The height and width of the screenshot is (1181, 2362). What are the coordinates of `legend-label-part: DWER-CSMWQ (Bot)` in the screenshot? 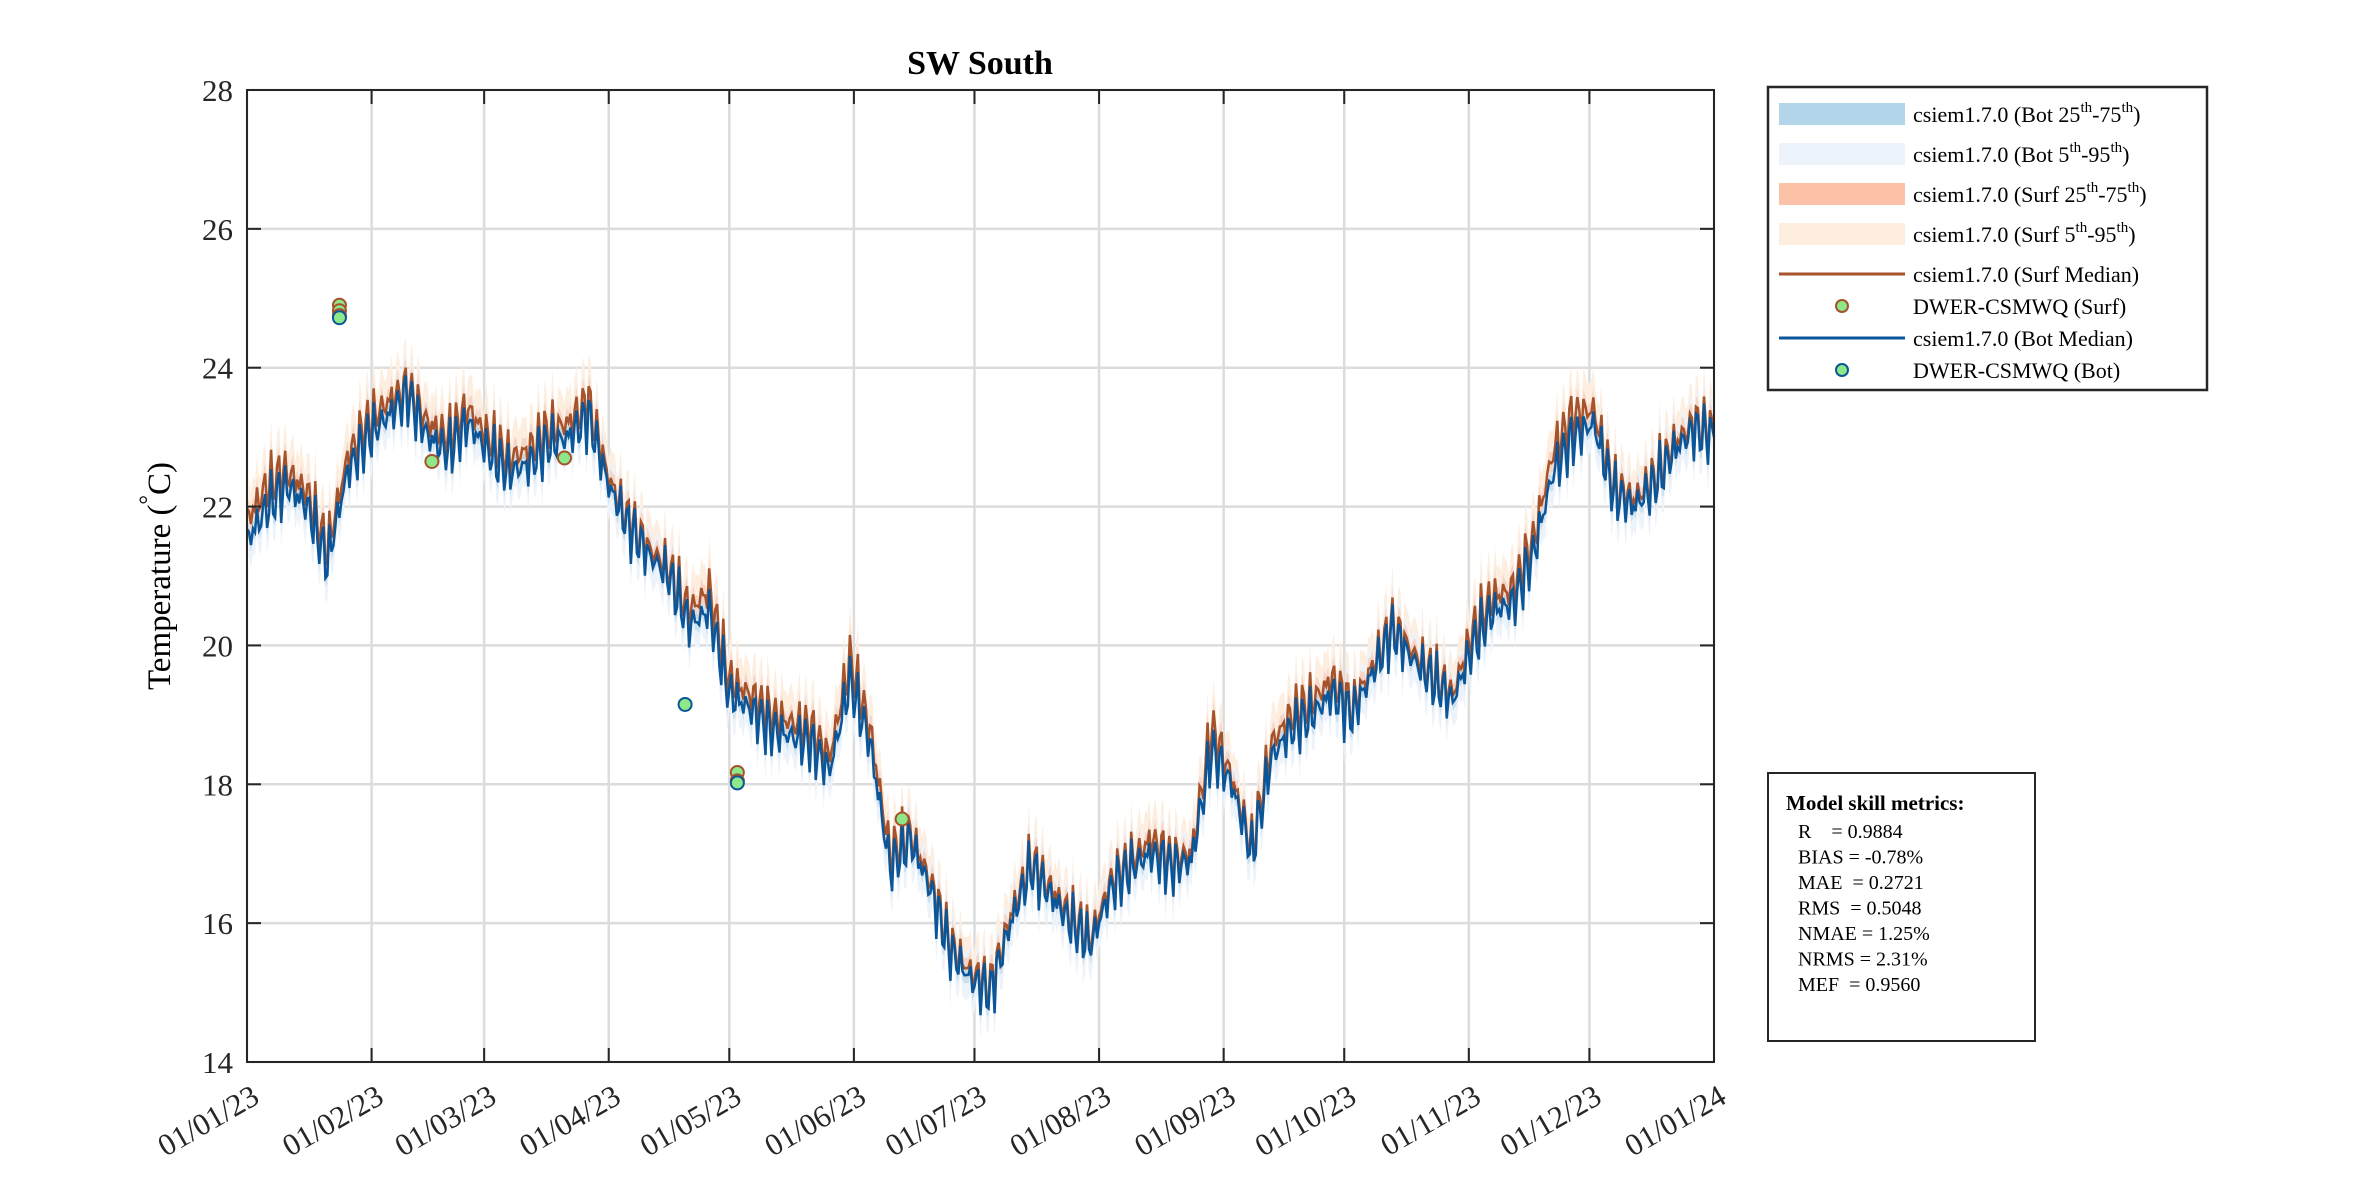 It's located at (2016, 370).